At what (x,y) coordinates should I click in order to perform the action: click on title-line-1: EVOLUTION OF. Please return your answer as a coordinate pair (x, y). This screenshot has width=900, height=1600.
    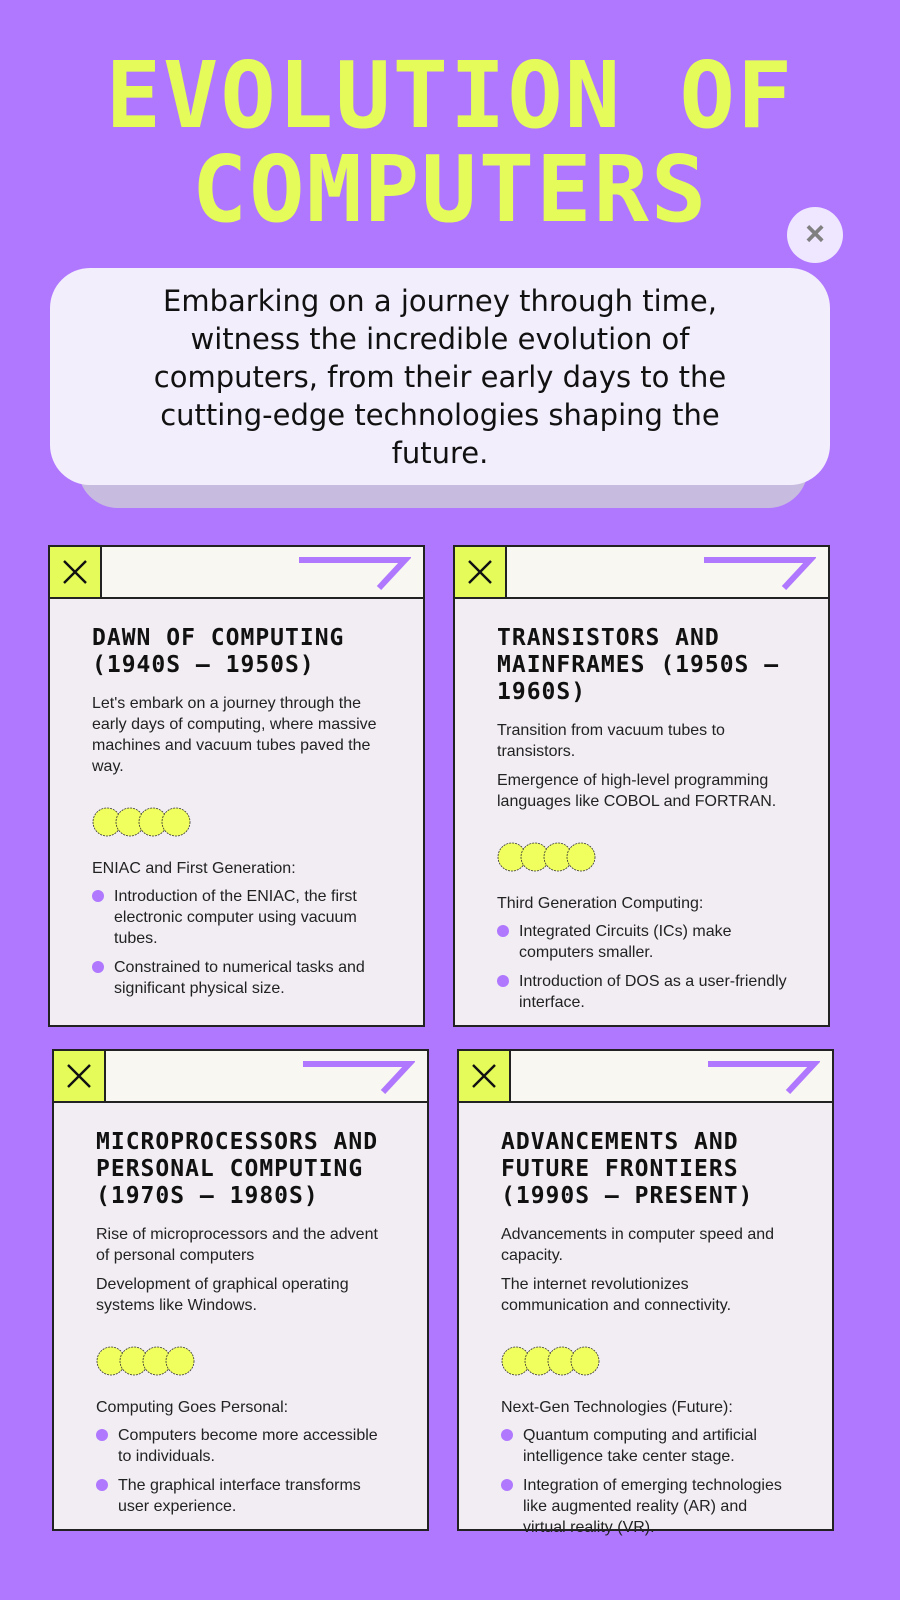
    Looking at the image, I should click on (450, 95).